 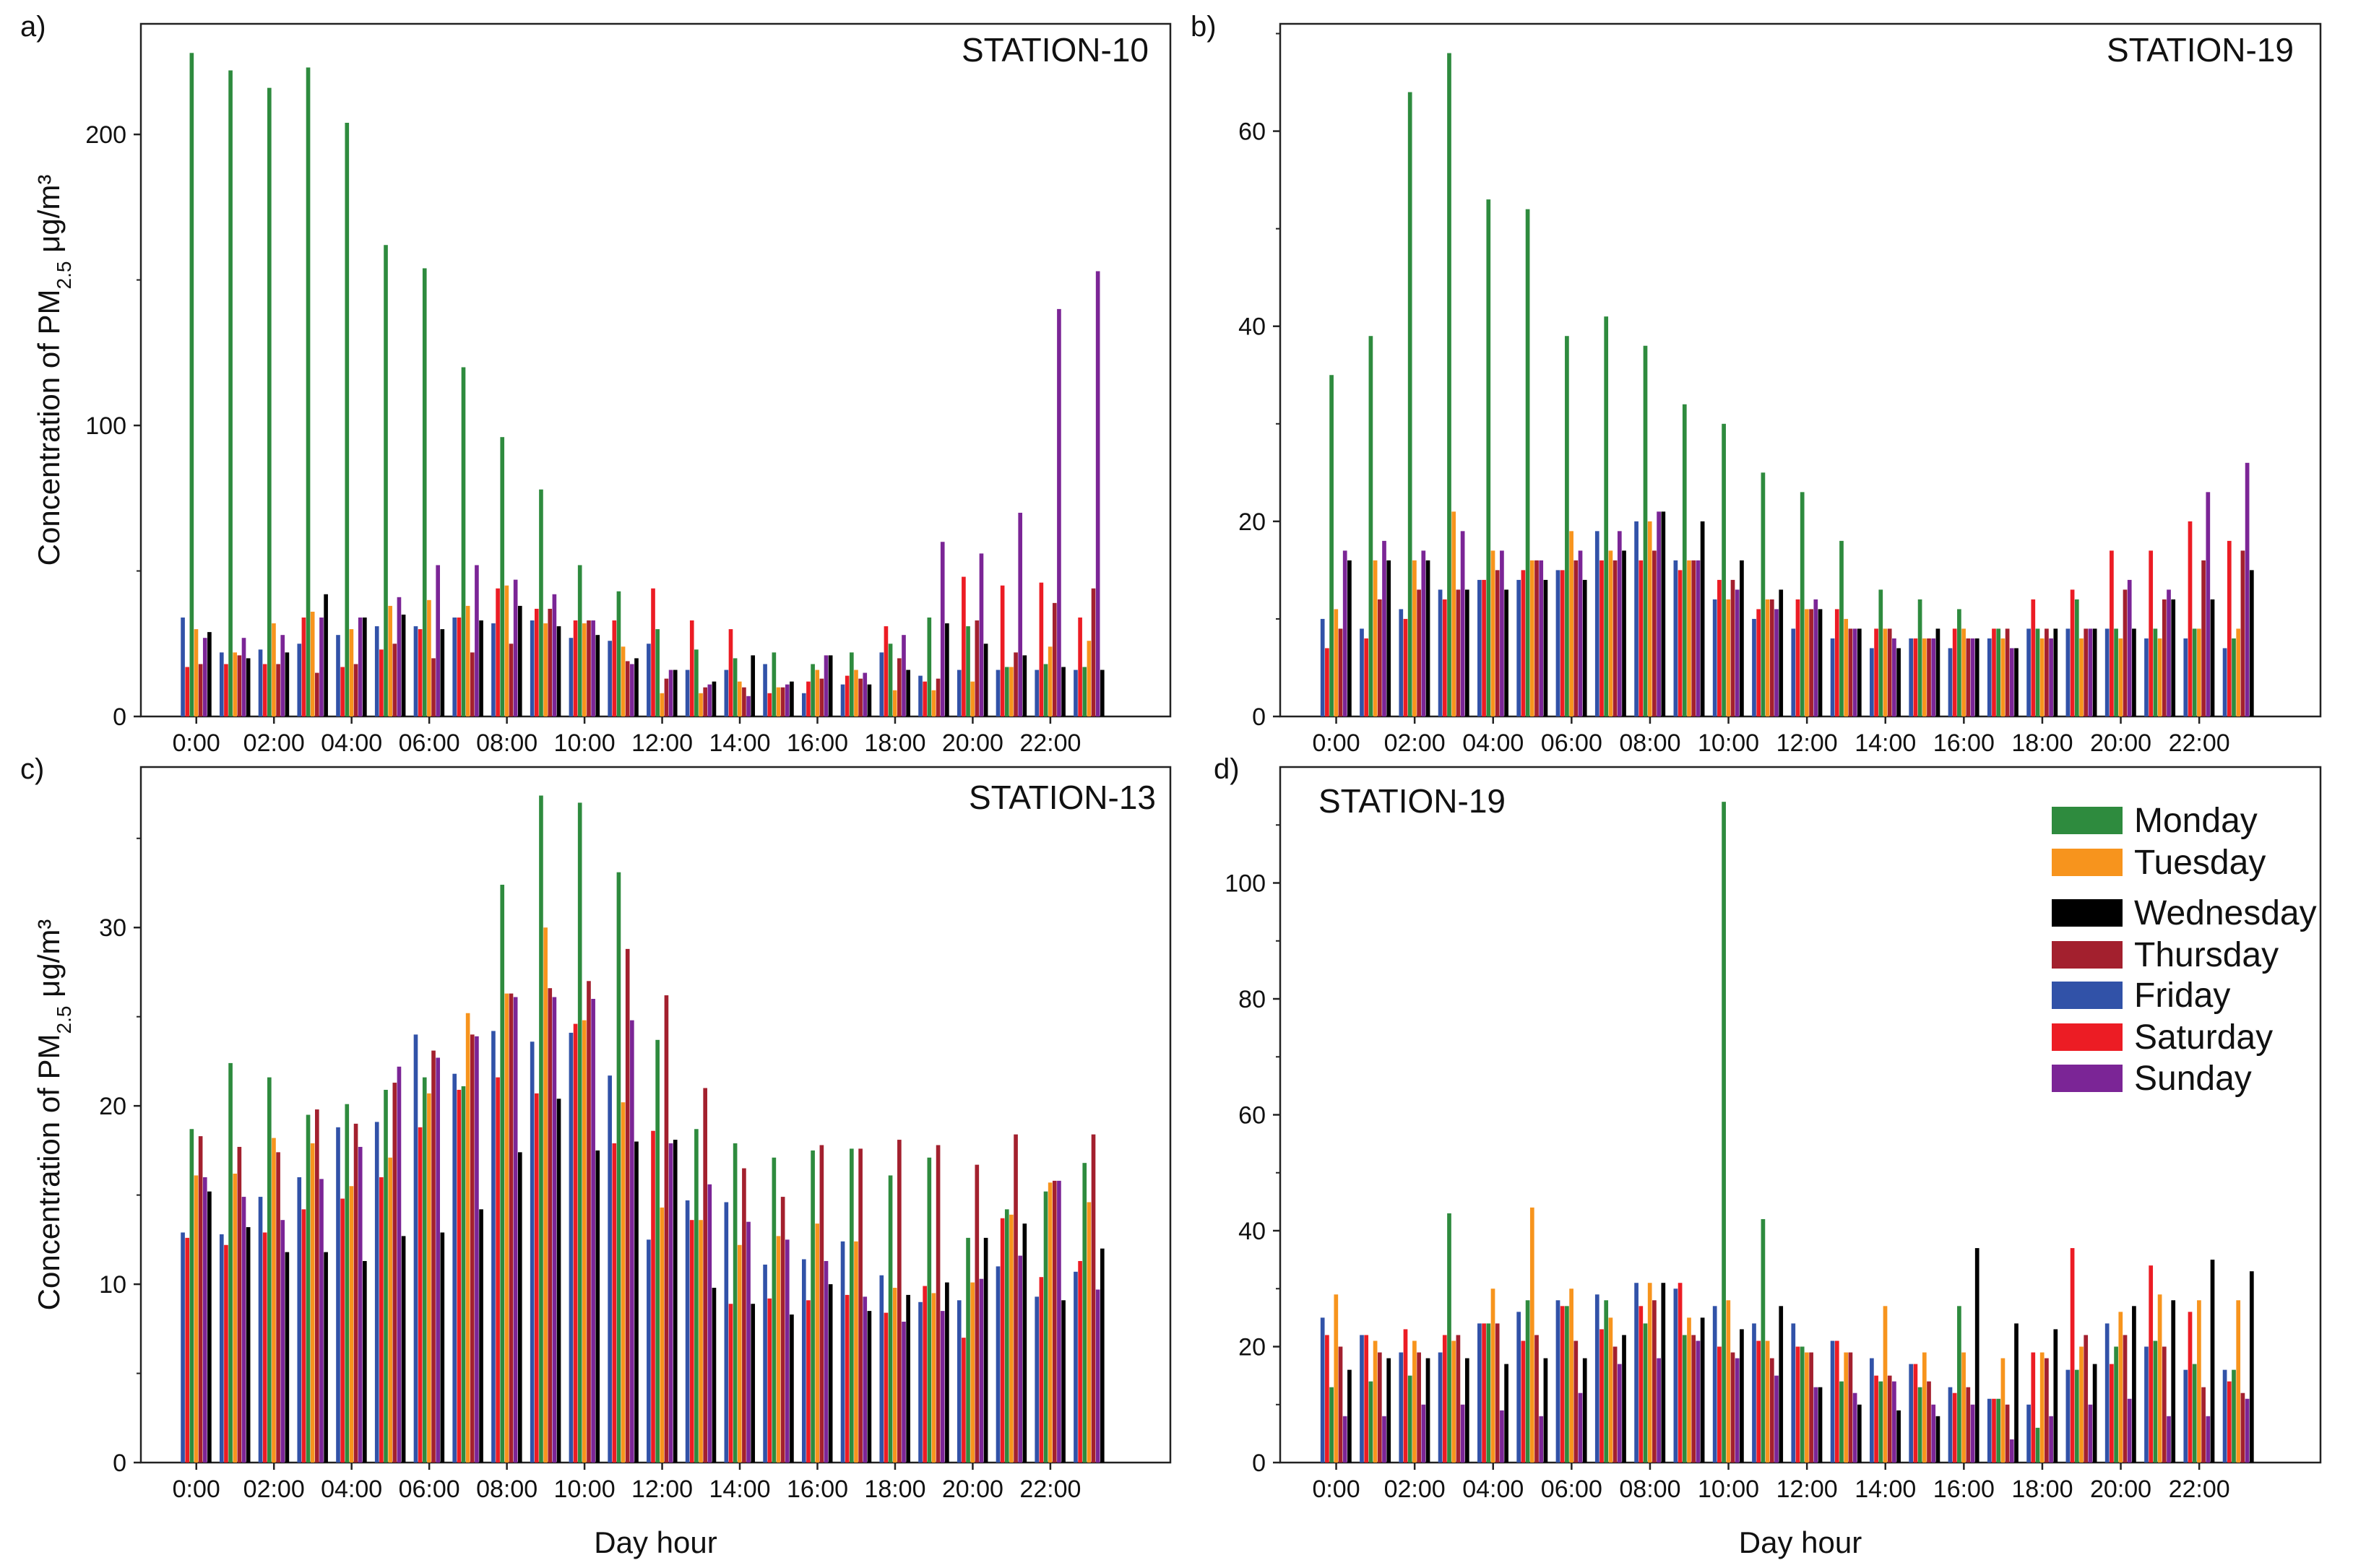 I want to click on x-tick-label: 04:00, so click(x=351, y=743).